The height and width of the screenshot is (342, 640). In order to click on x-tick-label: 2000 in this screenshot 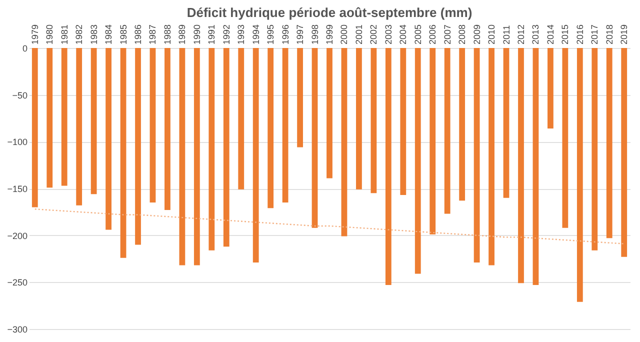, I will do `click(344, 34)`.